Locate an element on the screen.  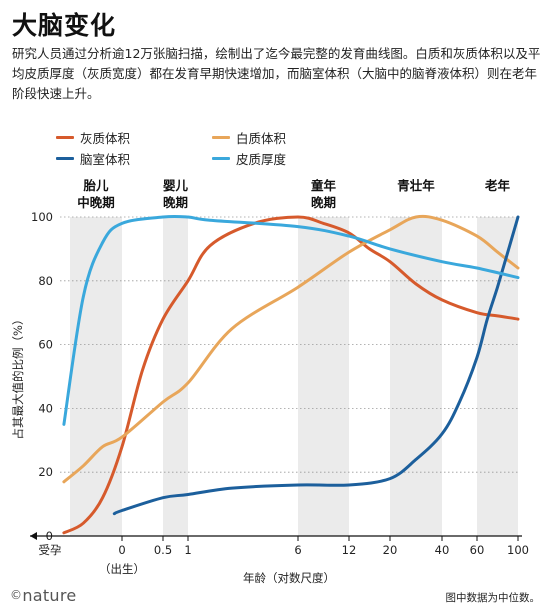
stage-label: 婴儿 is located at coordinates (176, 185).